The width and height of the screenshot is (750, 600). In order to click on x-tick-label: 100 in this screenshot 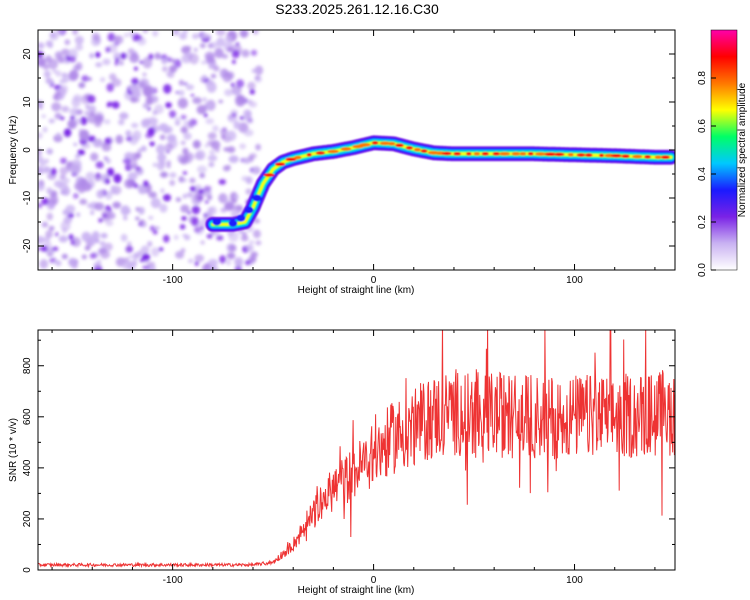, I will do `click(574, 580)`.